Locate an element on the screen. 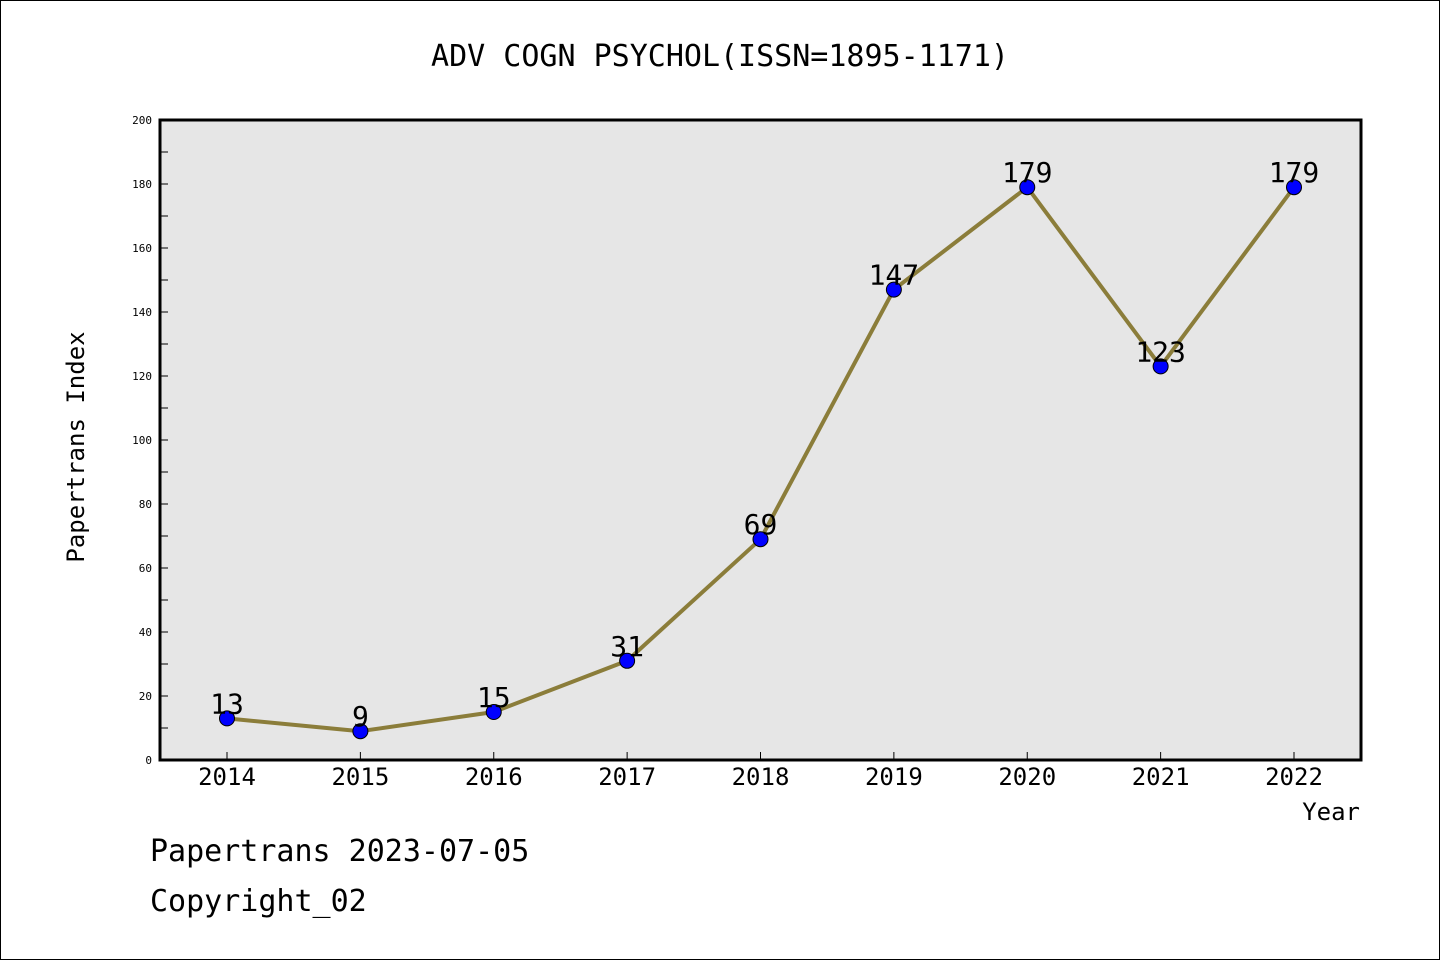 The height and width of the screenshot is (960, 1440). y-tick-label: 20 is located at coordinates (145, 696).